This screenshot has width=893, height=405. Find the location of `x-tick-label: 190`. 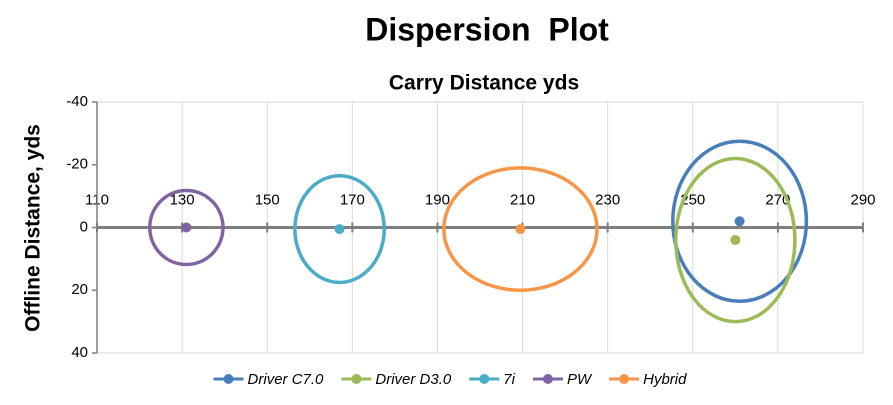

x-tick-label: 190 is located at coordinates (437, 199).